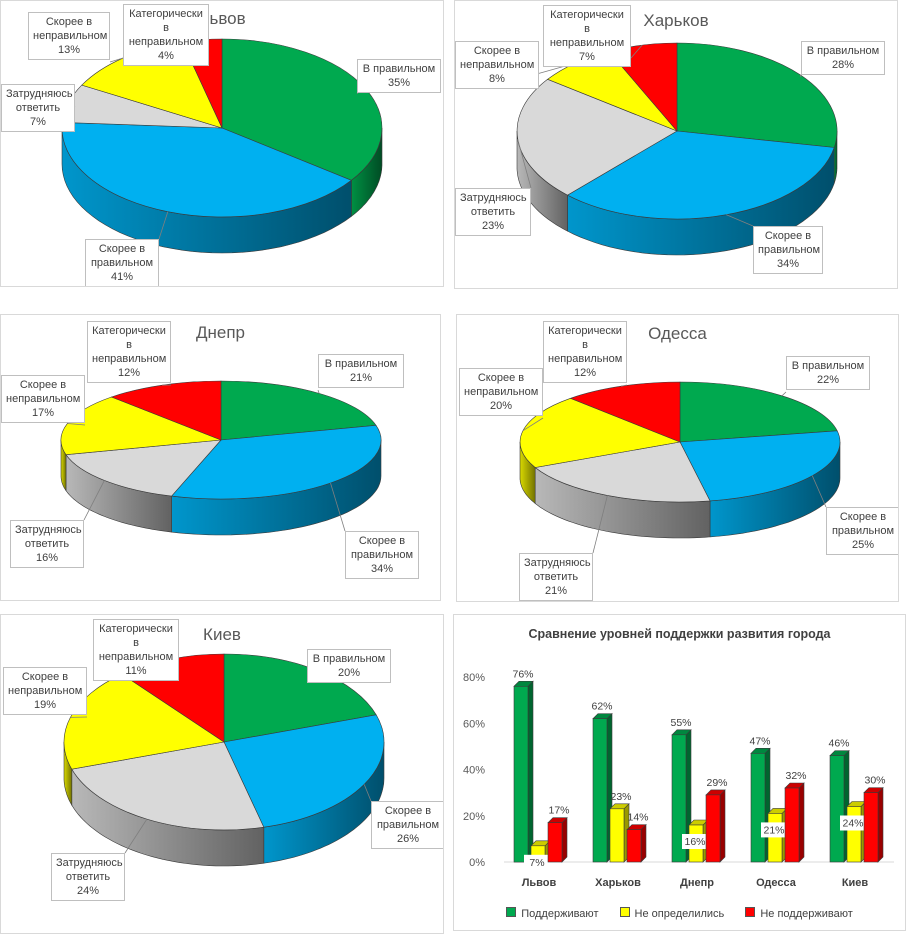 The height and width of the screenshot is (947, 906). What do you see at coordinates (222, 634) in the screenshot?
I see `pie-title: Киев` at bounding box center [222, 634].